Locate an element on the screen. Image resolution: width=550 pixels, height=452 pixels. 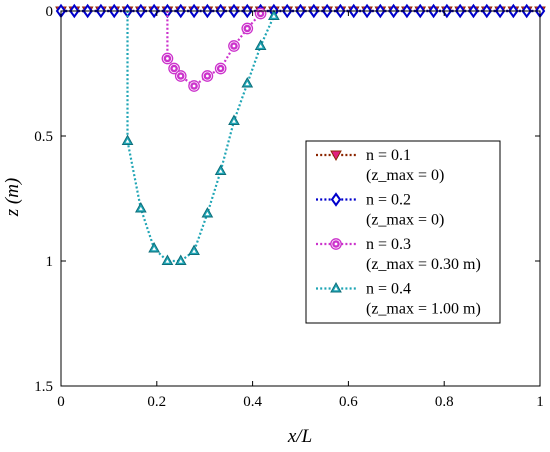
x-axis-label: x/L is located at coordinates (299, 436).